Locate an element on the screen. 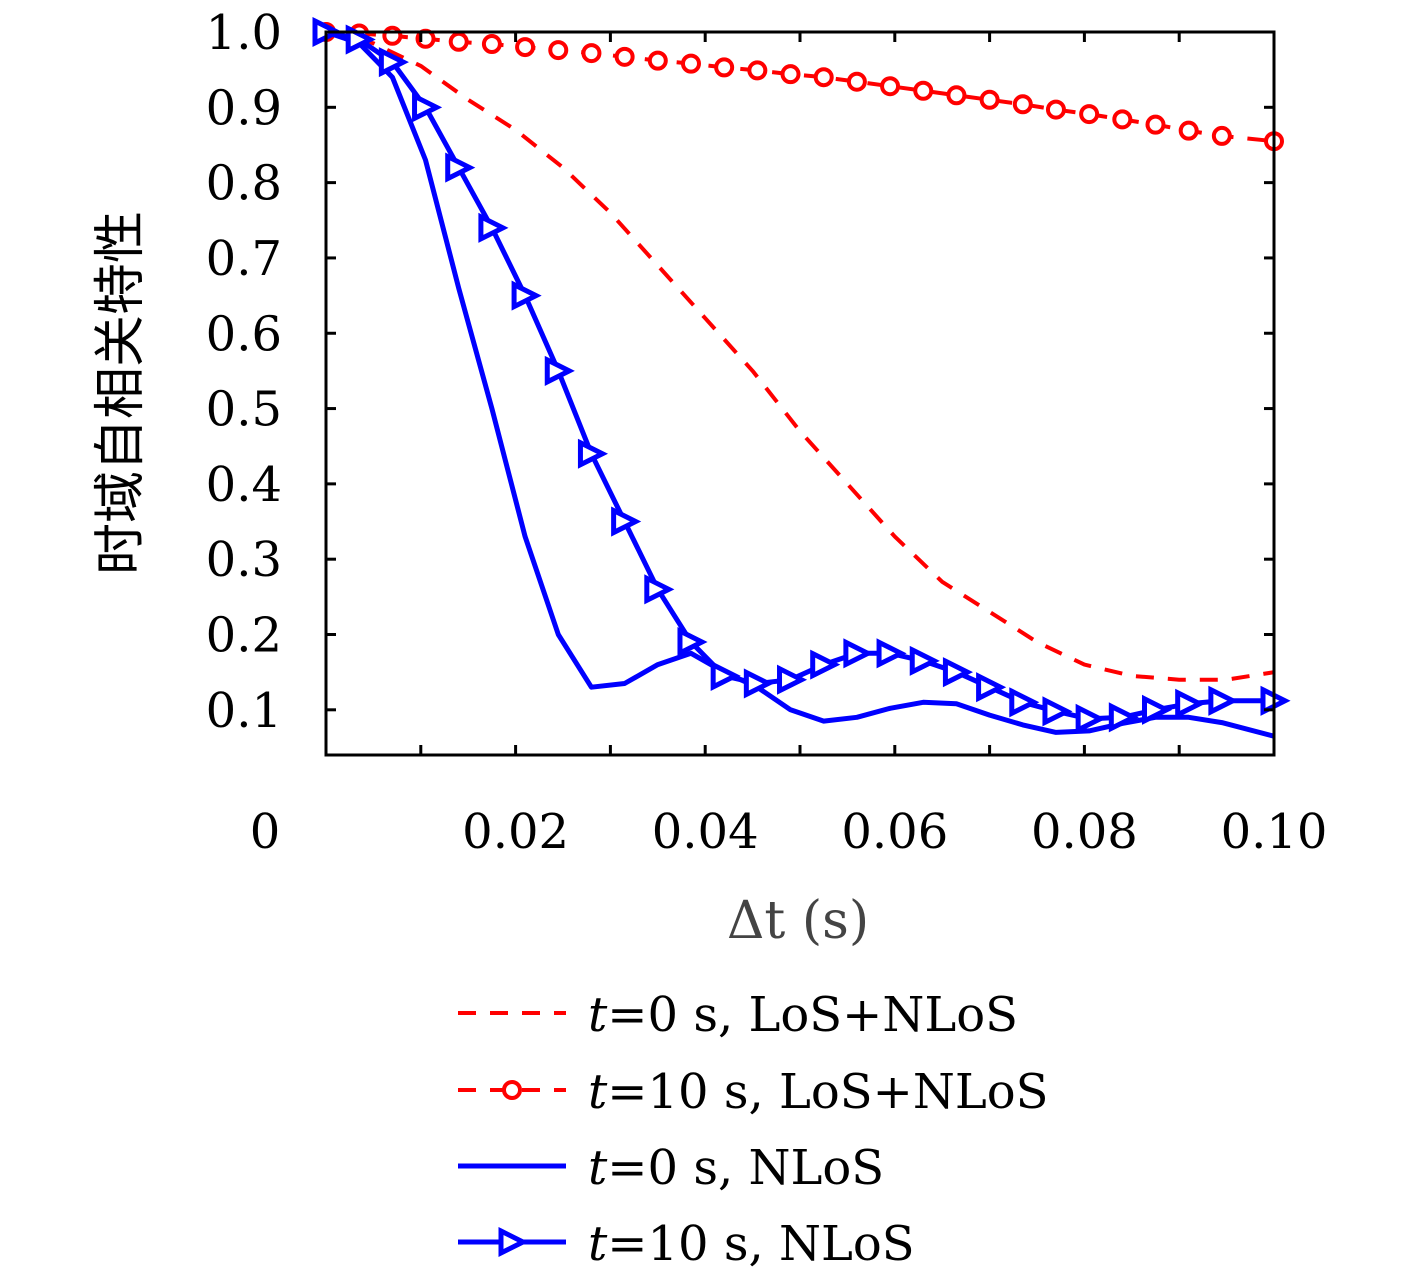 The image size is (1417, 1287). legend-entry: t=10 s, NLoS is located at coordinates (686, 1244).